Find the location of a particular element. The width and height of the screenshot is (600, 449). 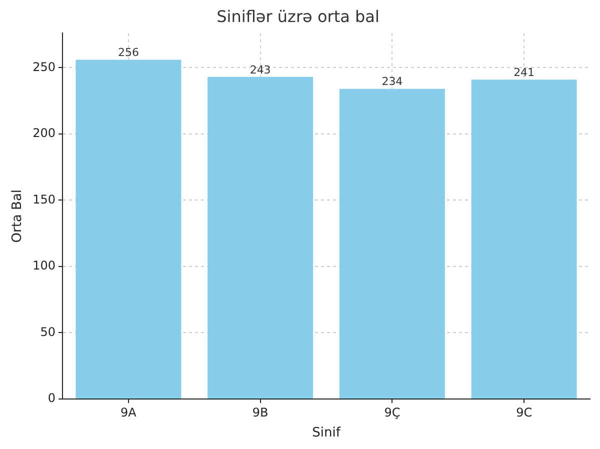

data-label: 256 is located at coordinates (128, 53).